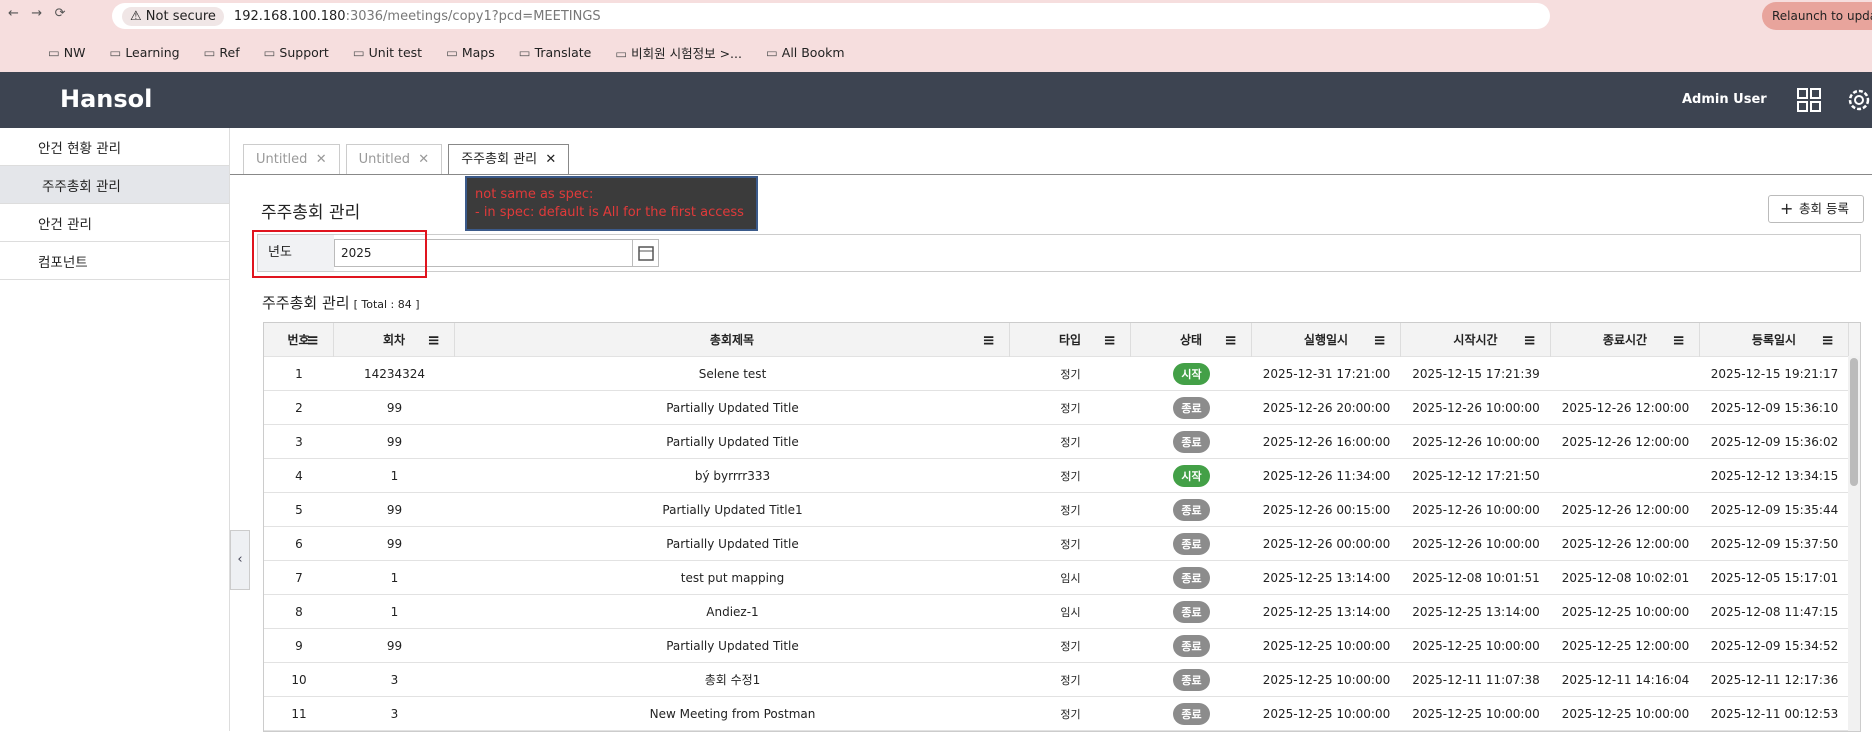 Image resolution: width=1872 pixels, height=732 pixels. Describe the element at coordinates (1326, 543) in the screenshot. I see `cell-text: 2025-12-26 00:00:00` at that location.